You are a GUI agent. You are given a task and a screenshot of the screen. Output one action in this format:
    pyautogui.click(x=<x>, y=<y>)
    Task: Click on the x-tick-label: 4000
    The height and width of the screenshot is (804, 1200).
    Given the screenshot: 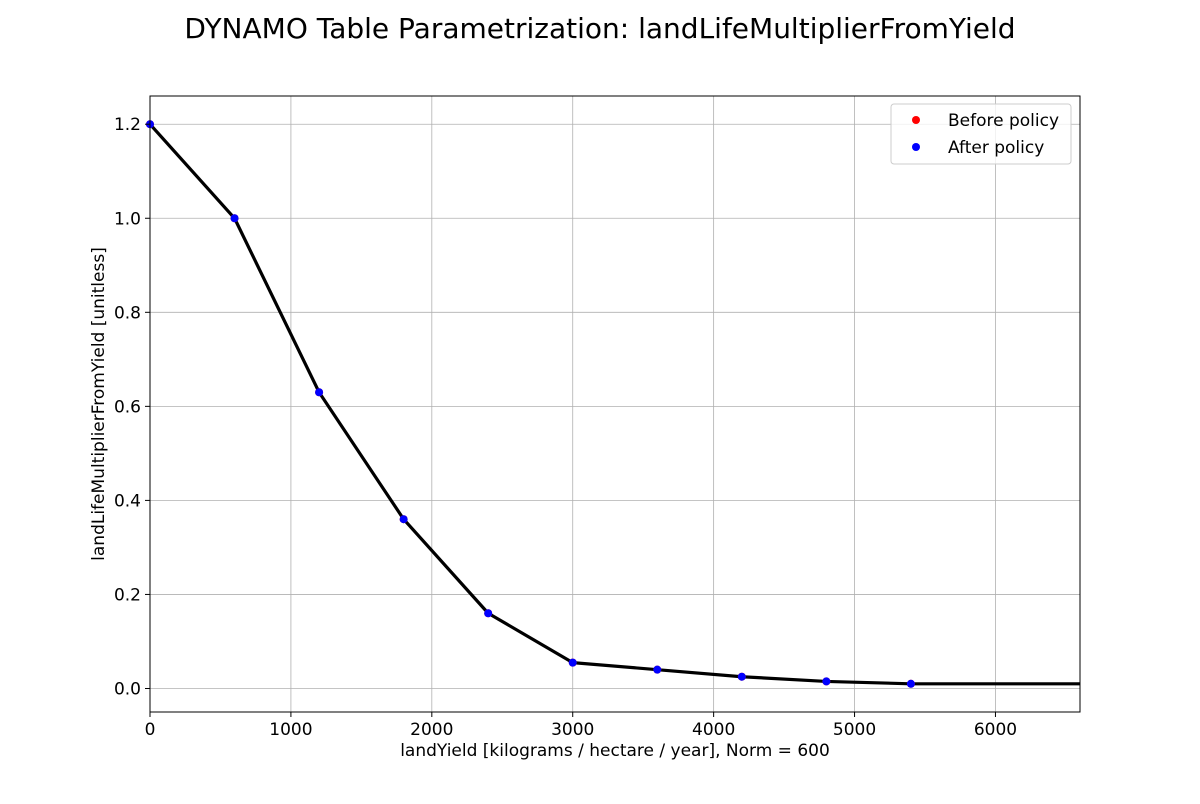 What is the action you would take?
    pyautogui.click(x=713, y=730)
    